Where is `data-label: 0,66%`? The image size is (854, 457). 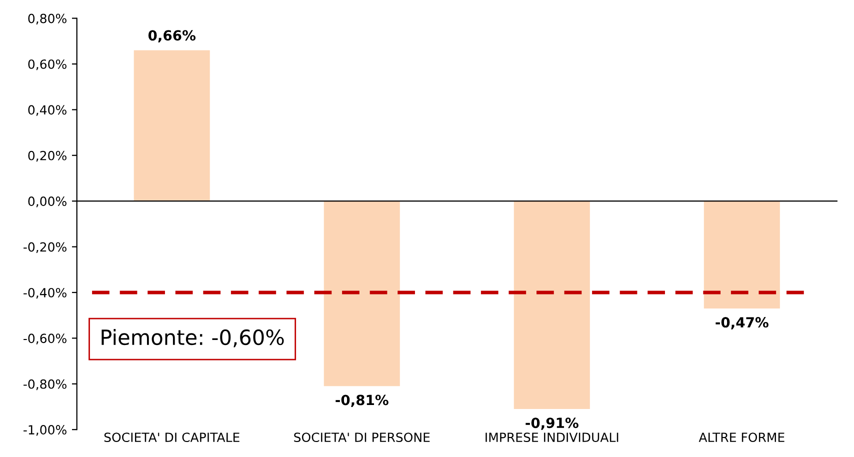
data-label: 0,66% is located at coordinates (172, 36).